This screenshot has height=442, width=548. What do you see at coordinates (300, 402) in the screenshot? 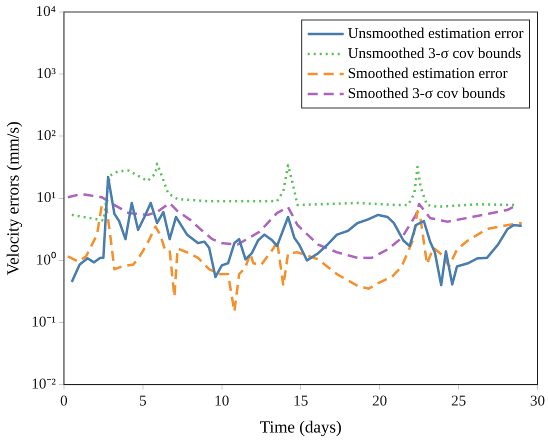
I see `x-tick-label: 15` at bounding box center [300, 402].